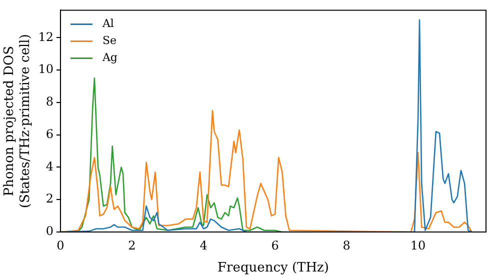  What do you see at coordinates (275, 245) in the screenshot?
I see `x-tick-label: 6` at bounding box center [275, 245].